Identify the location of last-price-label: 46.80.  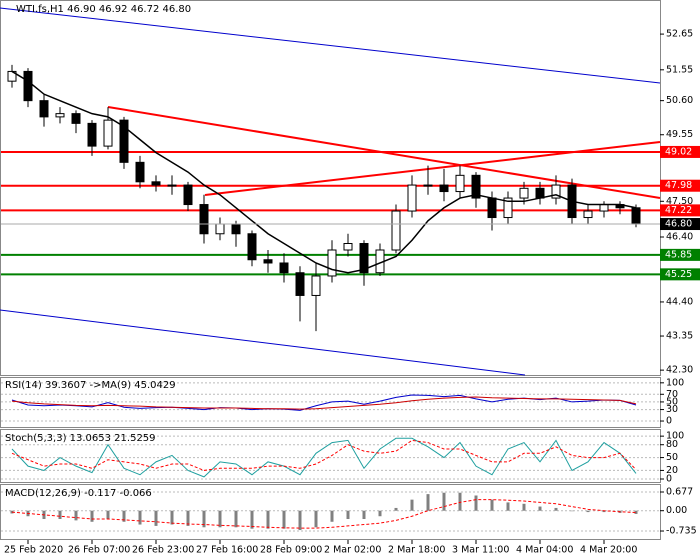
(678, 224).